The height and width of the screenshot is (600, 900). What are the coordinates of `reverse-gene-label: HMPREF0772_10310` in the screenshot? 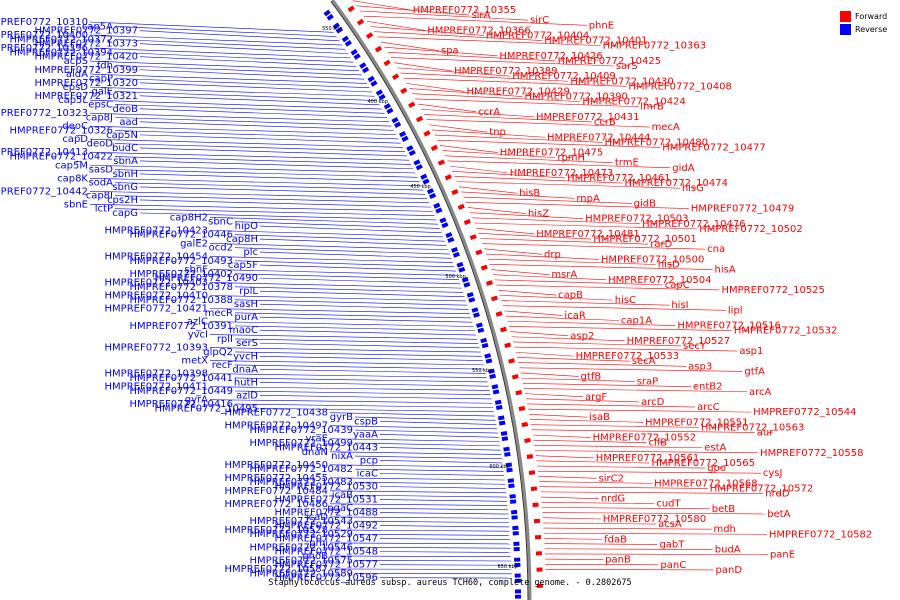 It's located at (44, 22).